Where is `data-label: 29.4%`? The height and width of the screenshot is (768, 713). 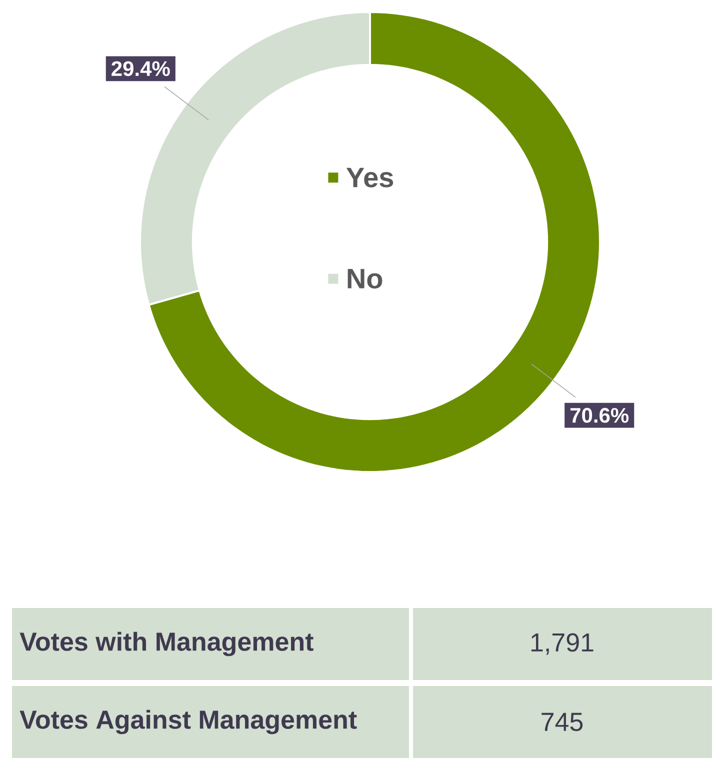 data-label: 29.4% is located at coordinates (141, 68).